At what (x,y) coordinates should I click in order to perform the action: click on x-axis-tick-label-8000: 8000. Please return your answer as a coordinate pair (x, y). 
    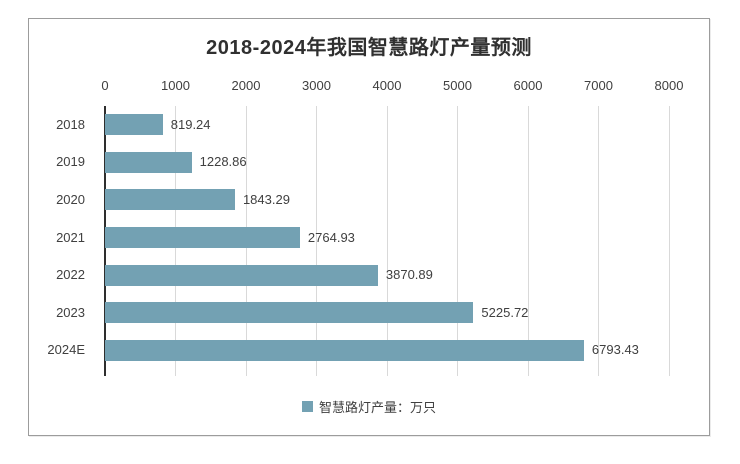
    Looking at the image, I should click on (669, 85).